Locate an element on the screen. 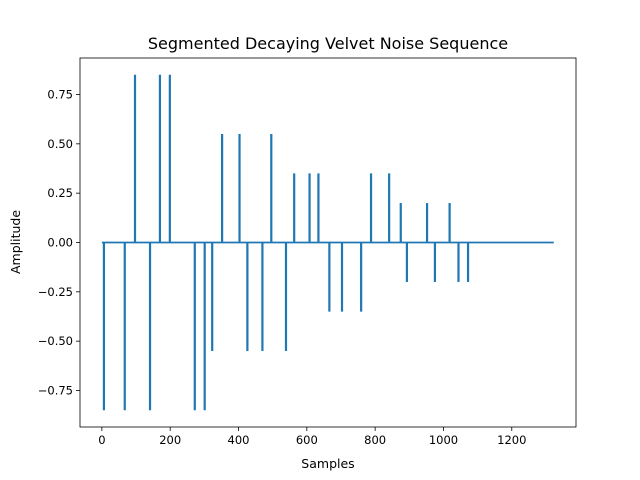  x-tick-label-5: 1000 is located at coordinates (443, 440).